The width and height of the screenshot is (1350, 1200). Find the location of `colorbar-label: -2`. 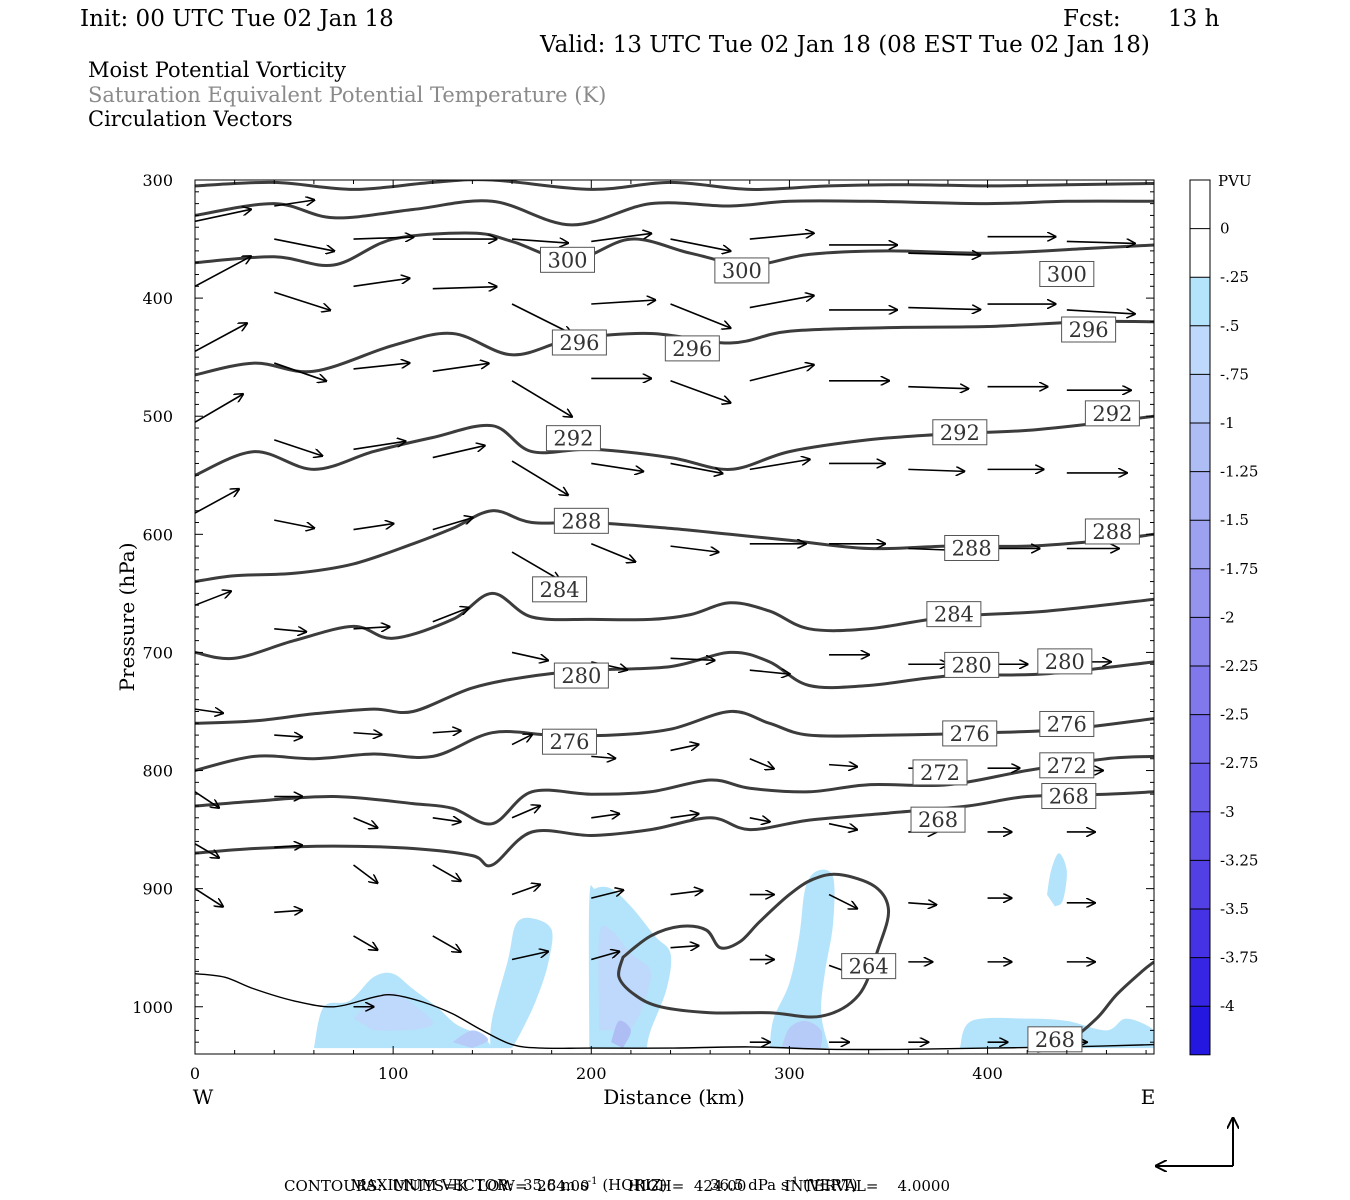

colorbar-label: -2 is located at coordinates (1227, 617).